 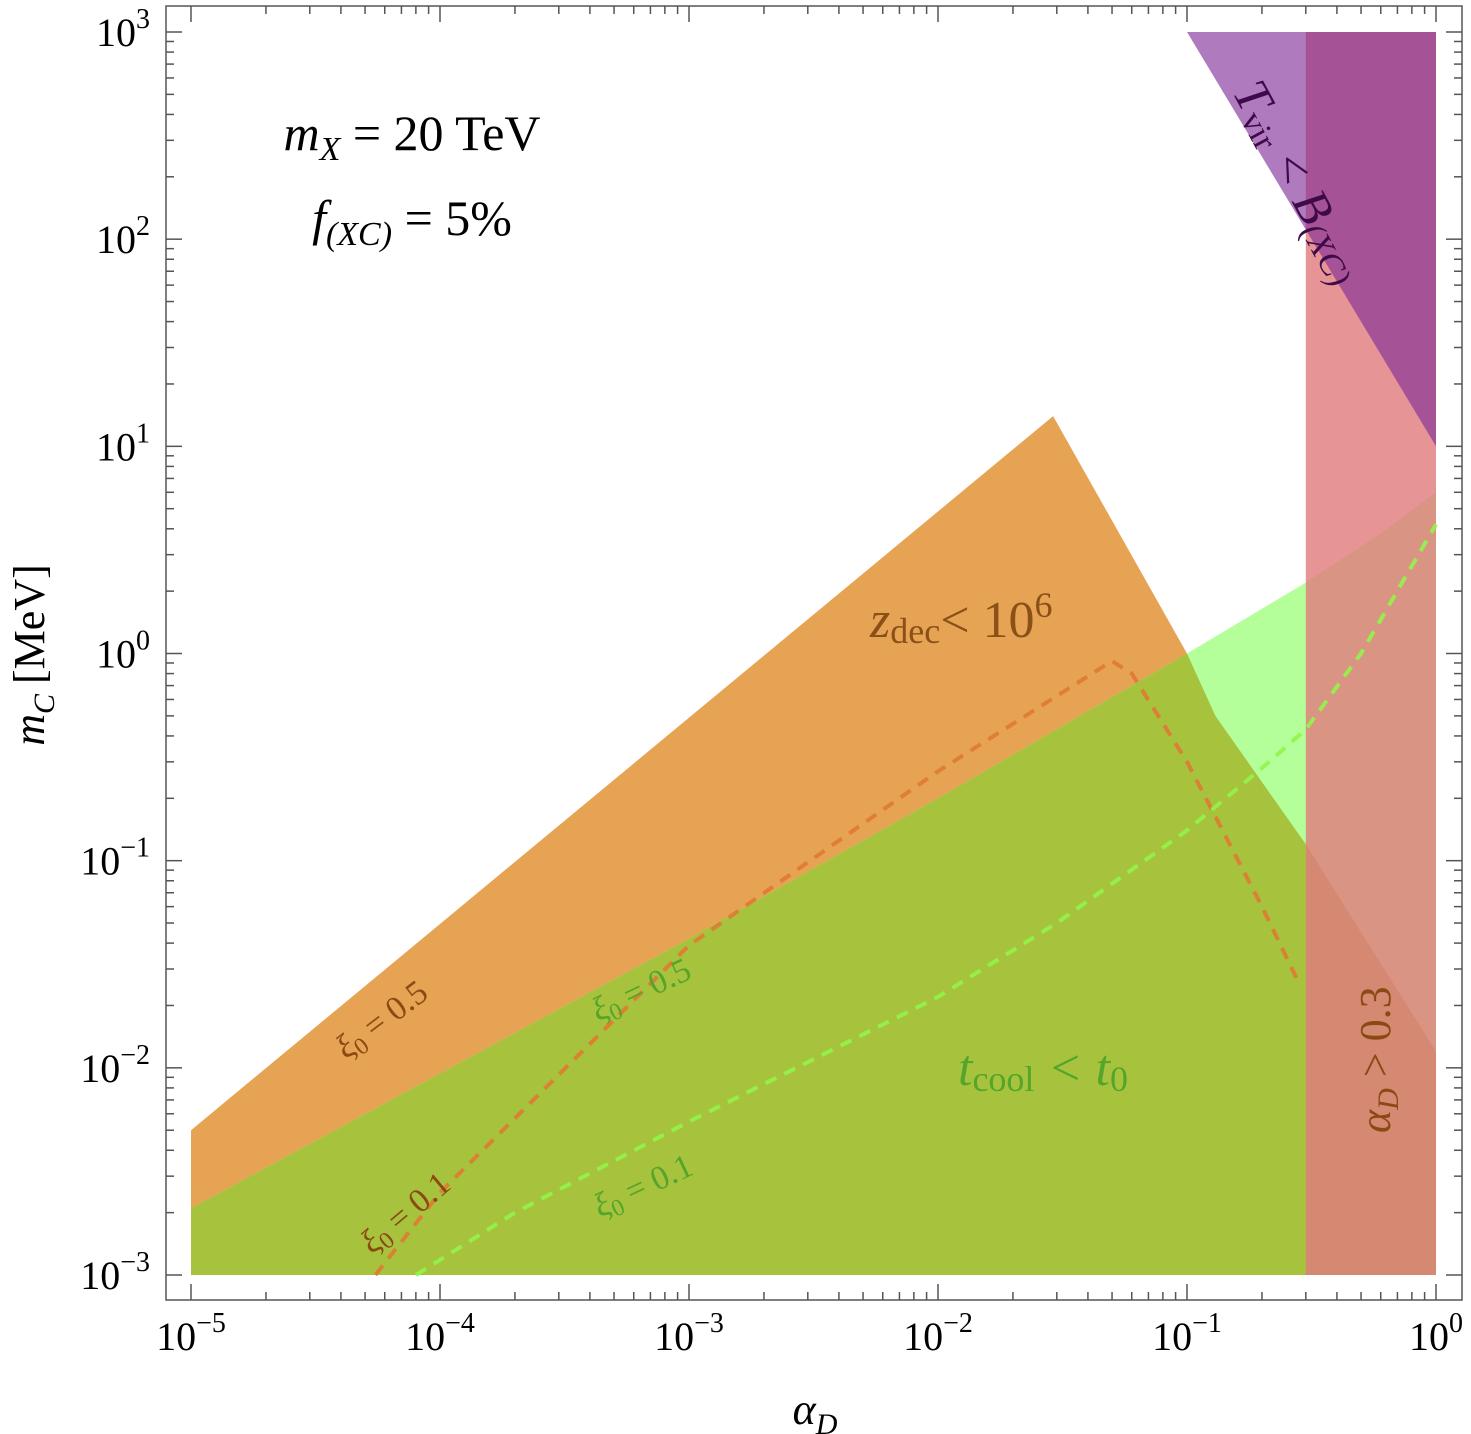 What do you see at coordinates (879, 620) in the screenshot?
I see `label-zdec-base: z` at bounding box center [879, 620].